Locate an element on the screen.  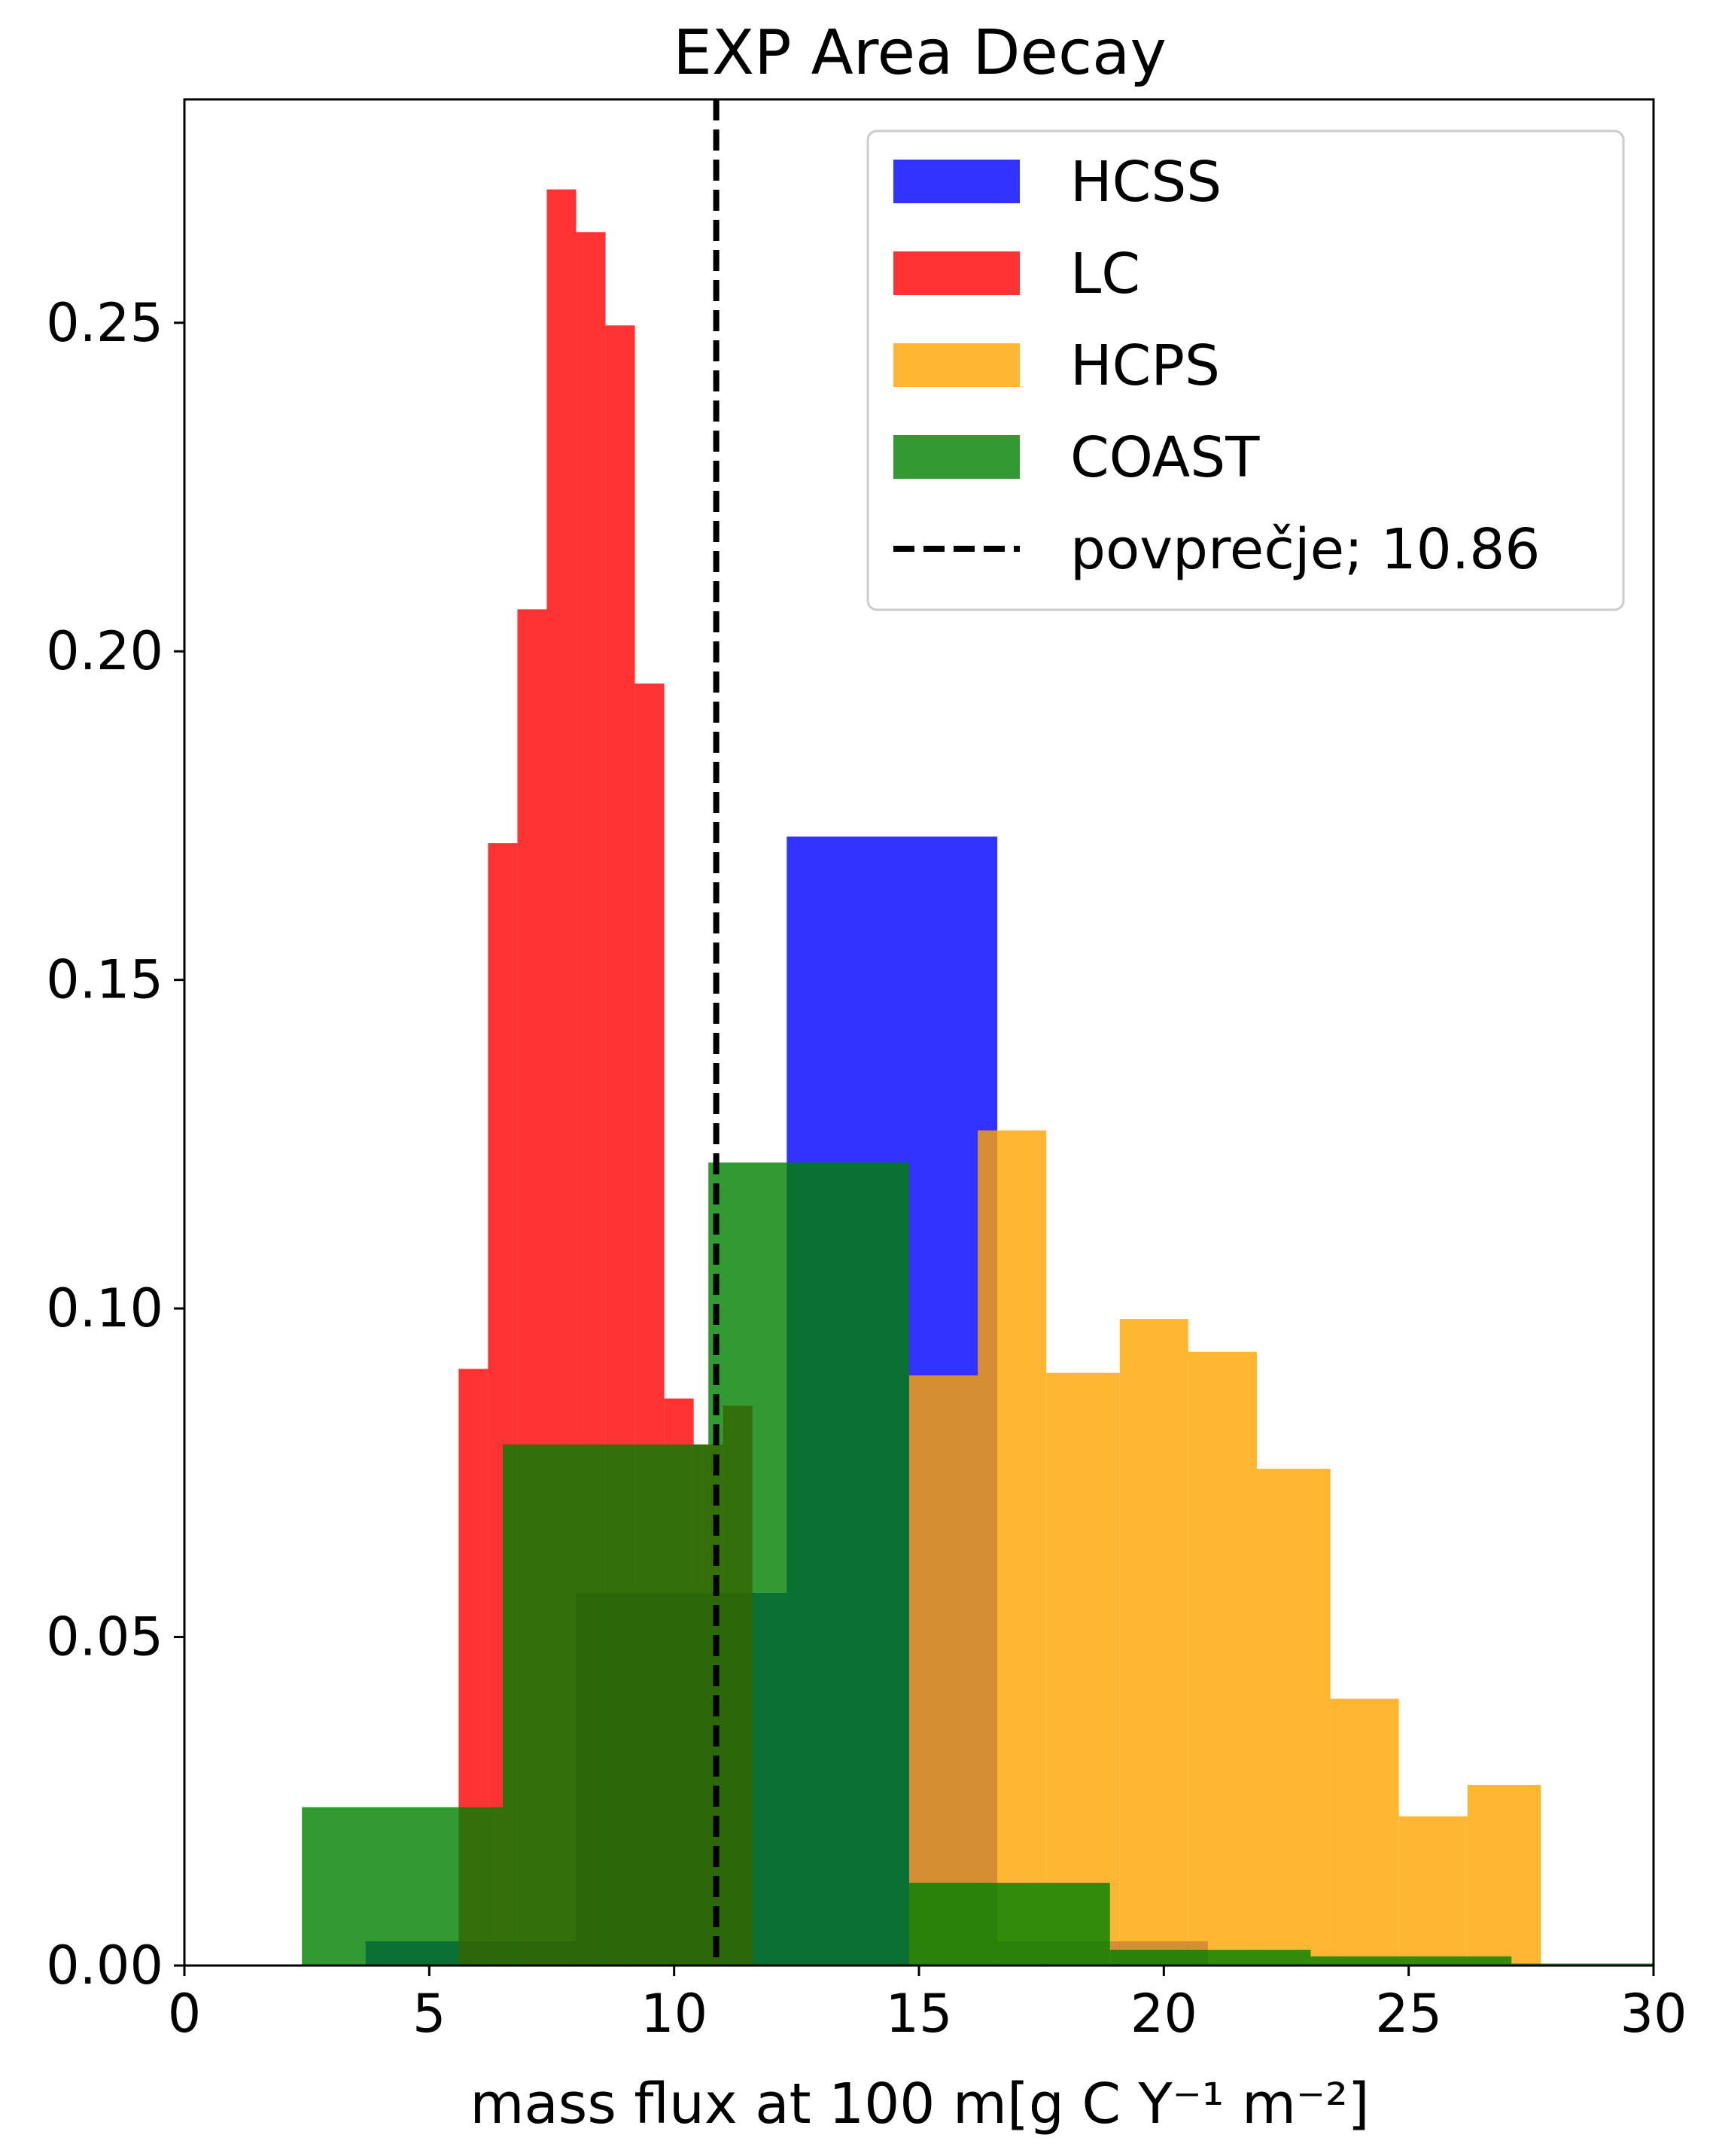
legend-label: HCPS is located at coordinates (1145, 365).